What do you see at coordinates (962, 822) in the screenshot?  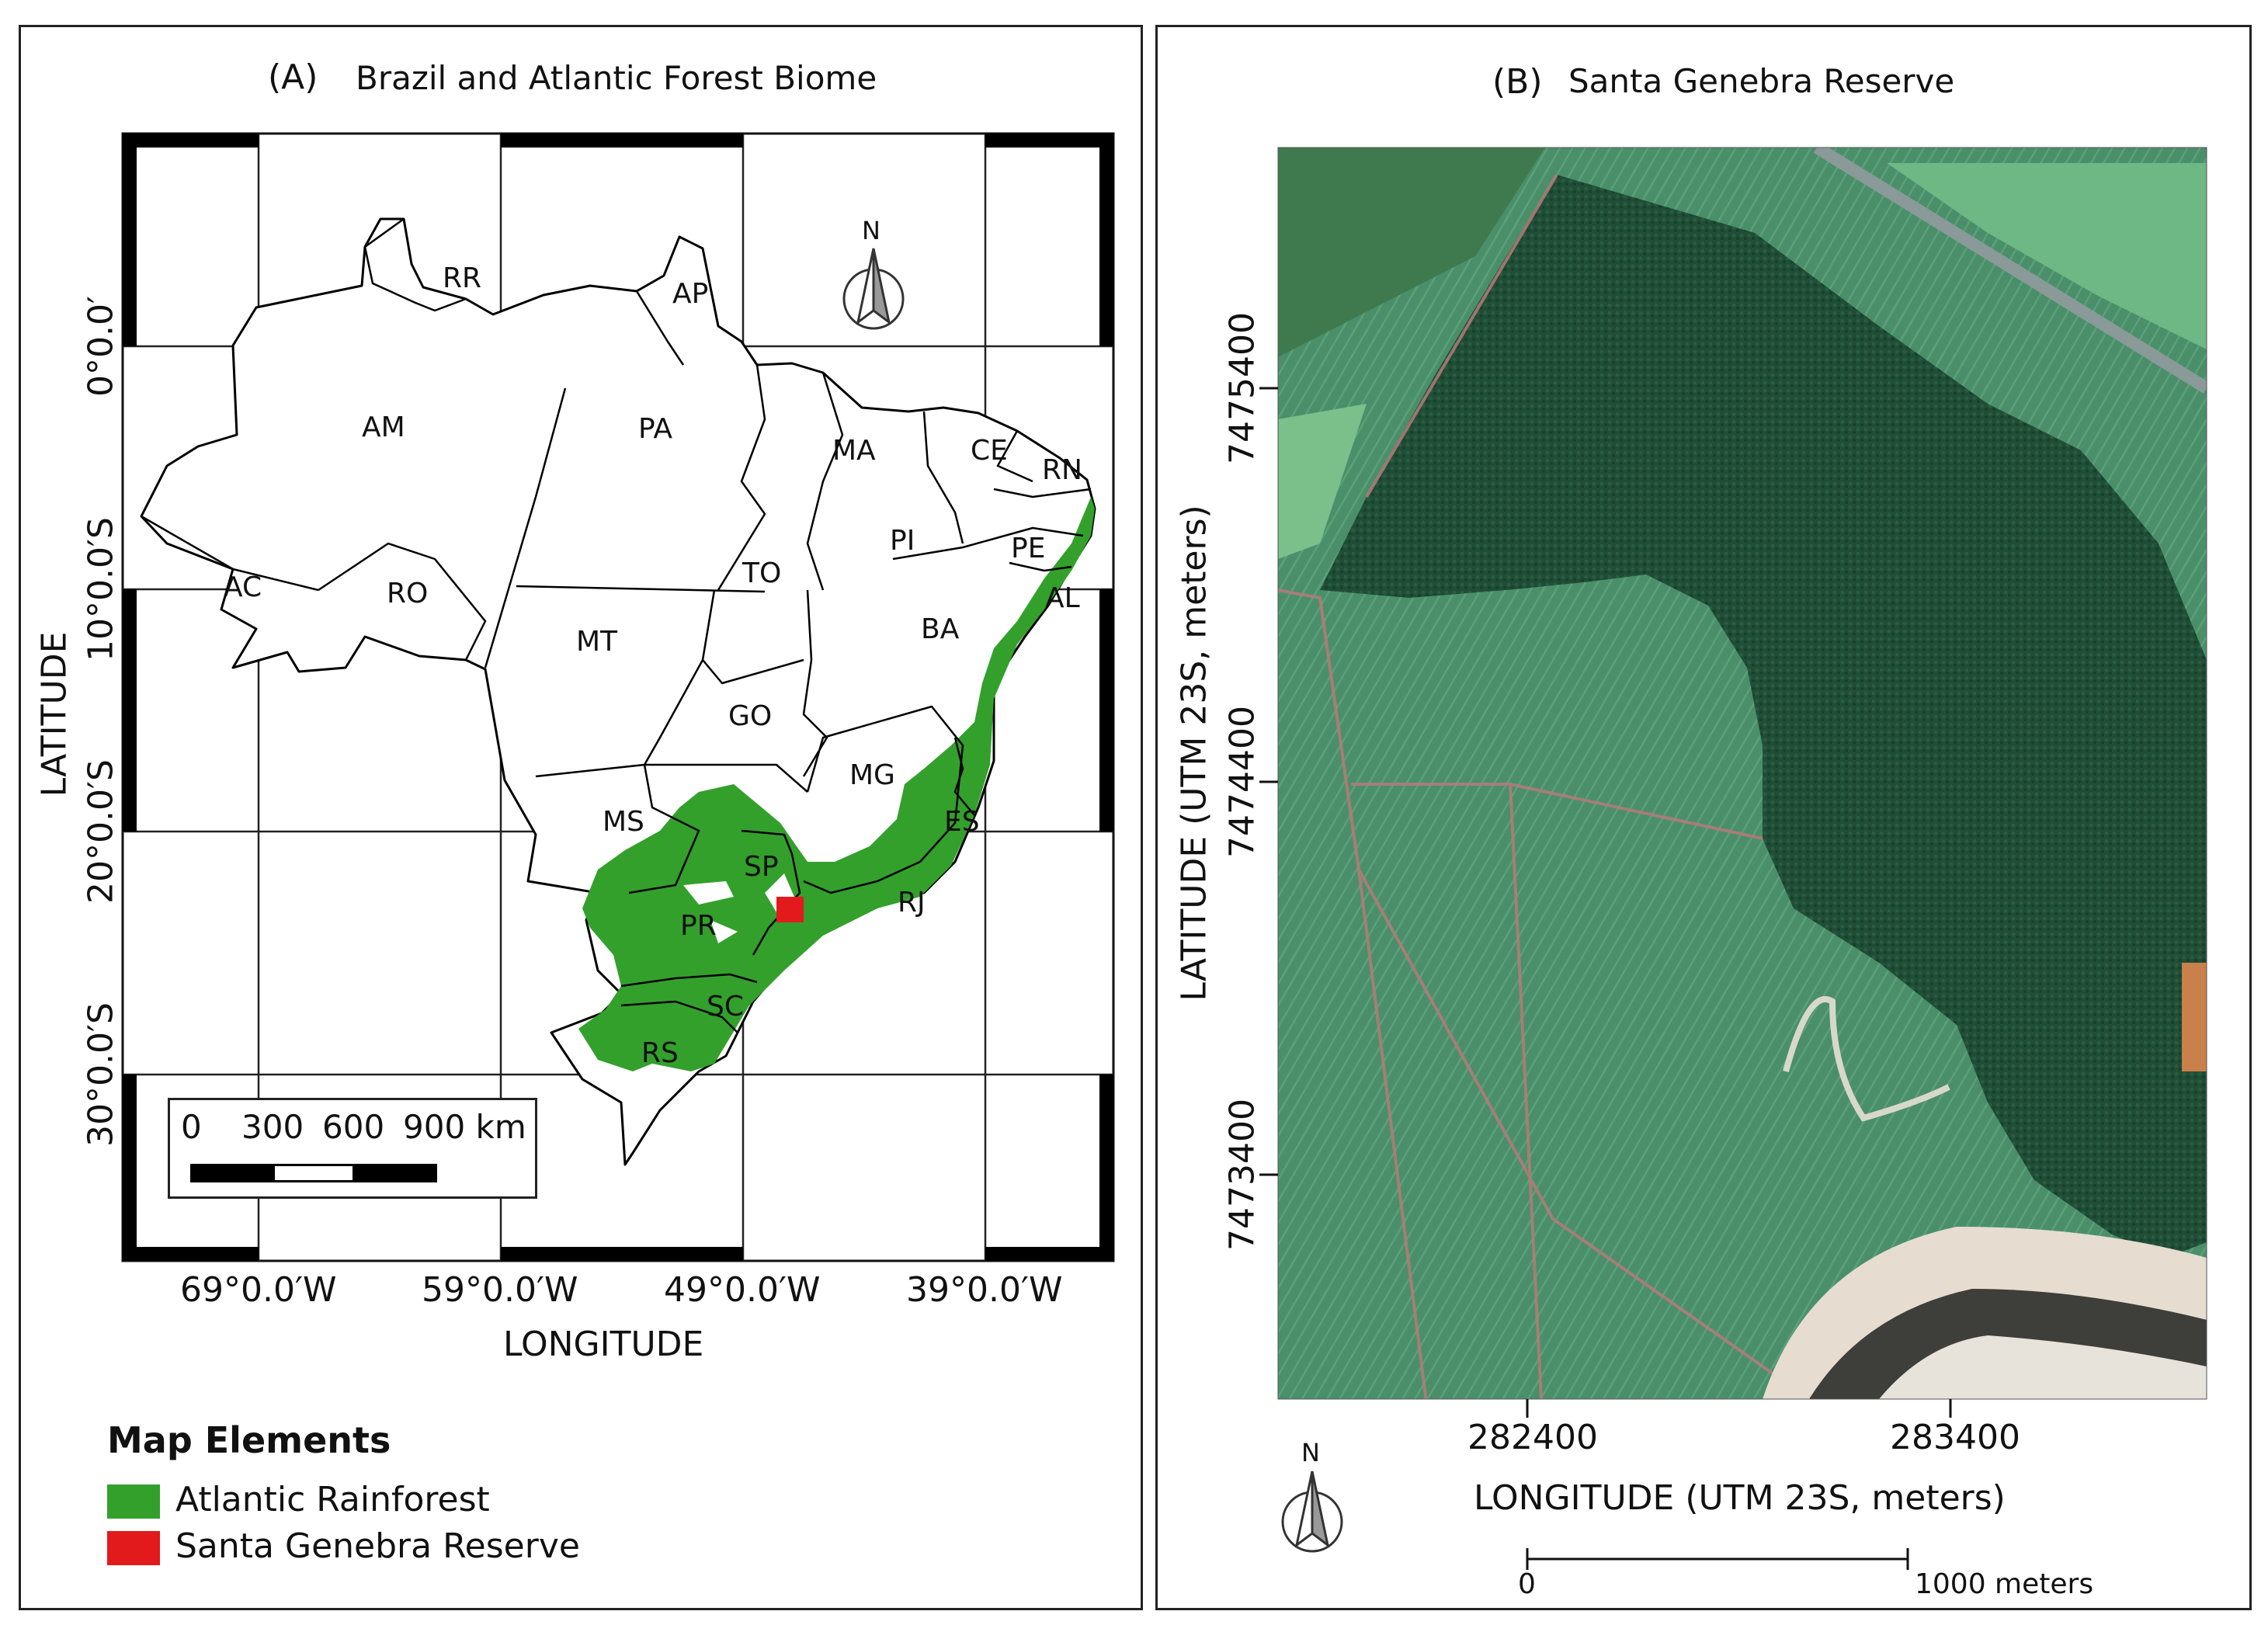 I see `state-label-es: ES` at bounding box center [962, 822].